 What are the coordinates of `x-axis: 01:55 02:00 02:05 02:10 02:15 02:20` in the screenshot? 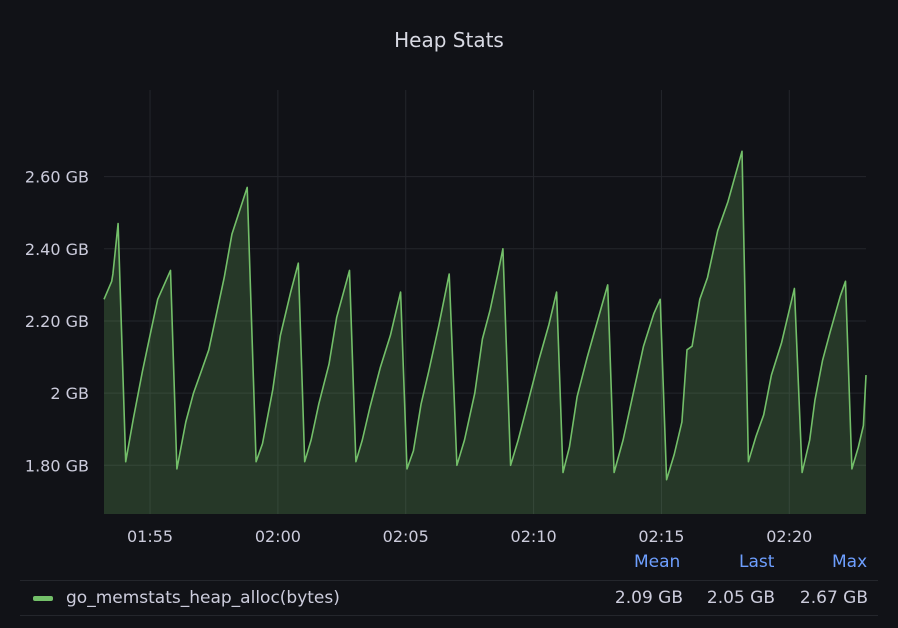 It's located at (469, 536).